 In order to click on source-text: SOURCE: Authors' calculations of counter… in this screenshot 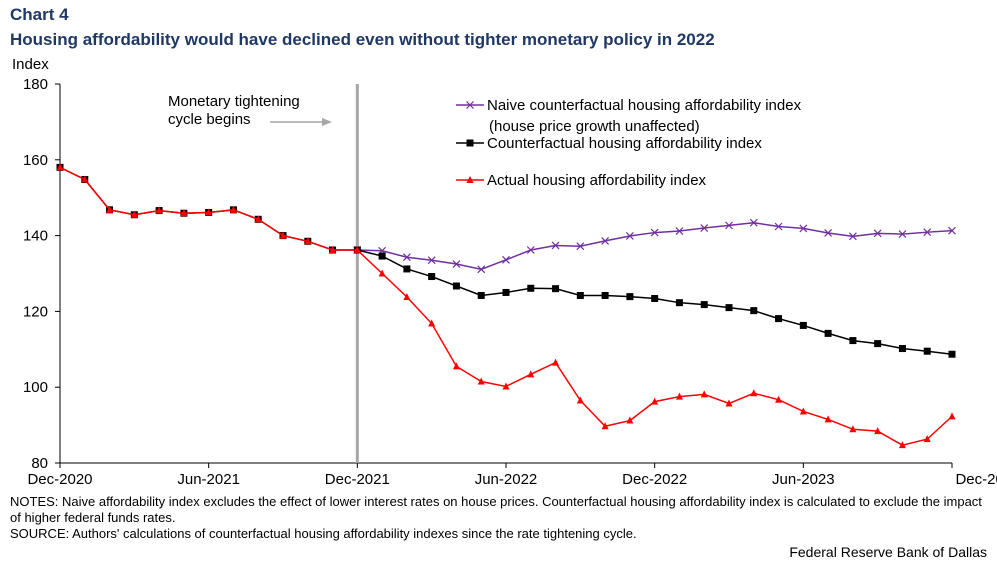, I will do `click(323, 533)`.